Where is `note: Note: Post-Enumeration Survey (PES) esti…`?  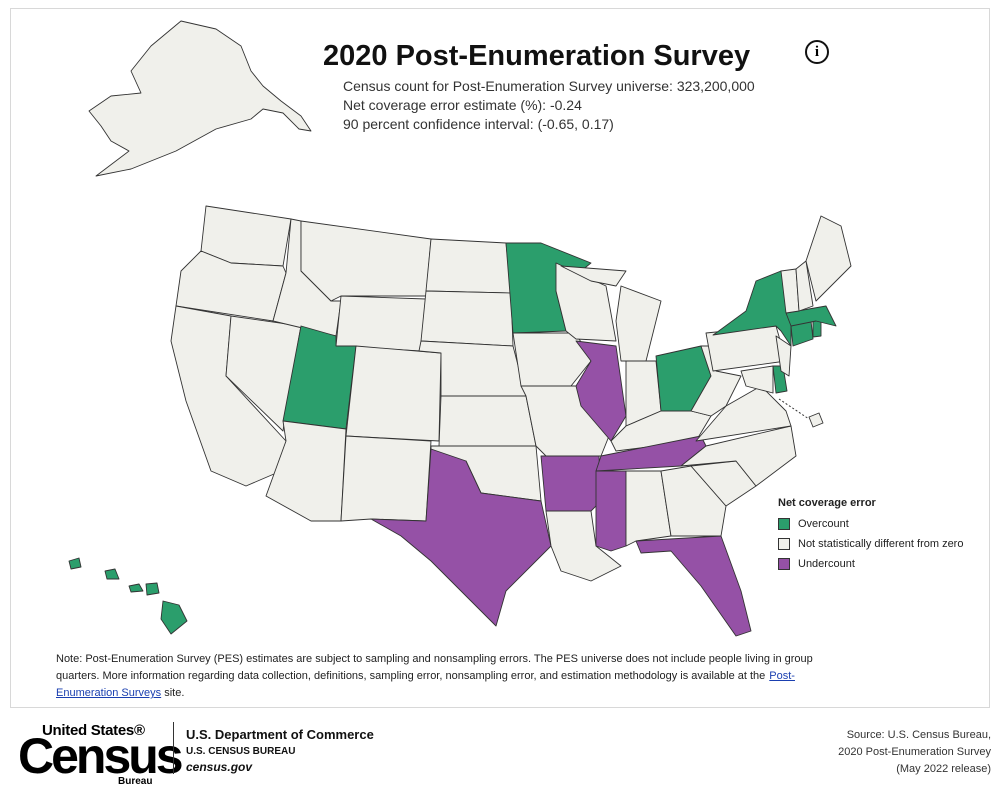 note: Note: Post-Enumeration Survey (PES) esti… is located at coordinates (451, 676).